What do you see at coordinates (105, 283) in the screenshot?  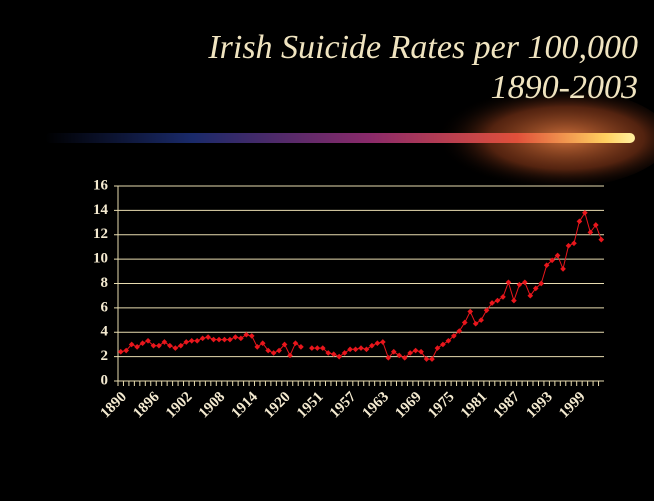 I see `y-tick-label: 8` at bounding box center [105, 283].